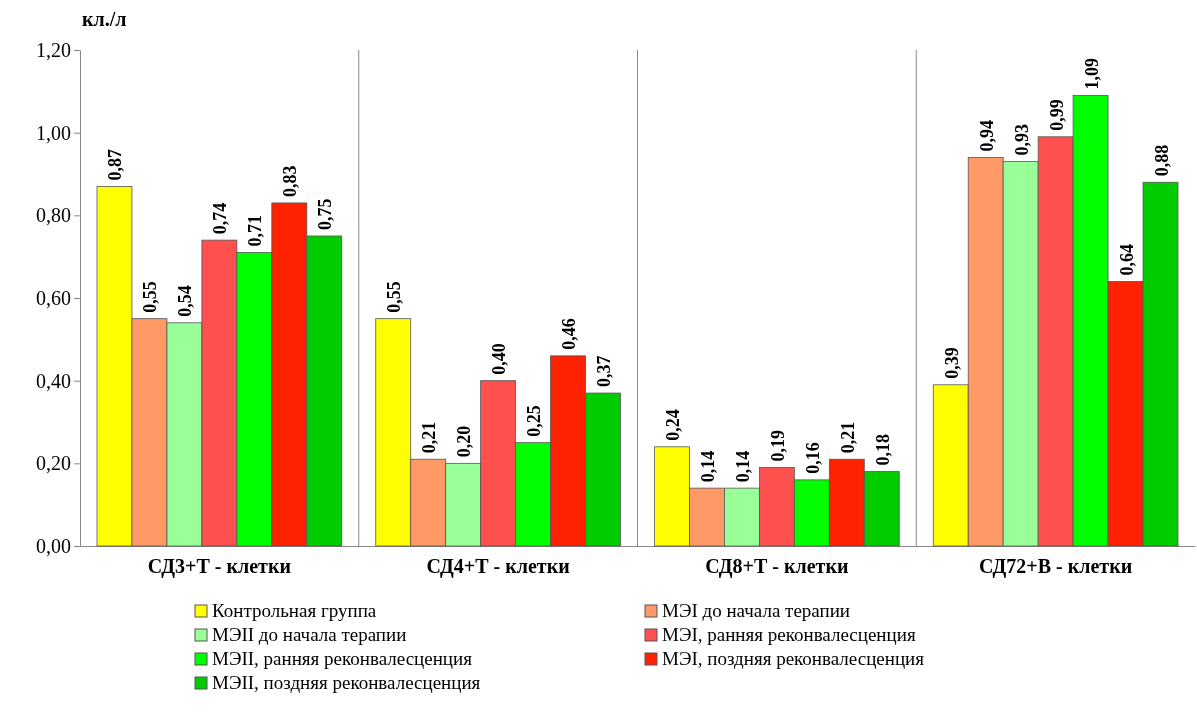 The height and width of the screenshot is (720, 1197). What do you see at coordinates (53, 545) in the screenshot?
I see `y-tick-label: 0,00` at bounding box center [53, 545].